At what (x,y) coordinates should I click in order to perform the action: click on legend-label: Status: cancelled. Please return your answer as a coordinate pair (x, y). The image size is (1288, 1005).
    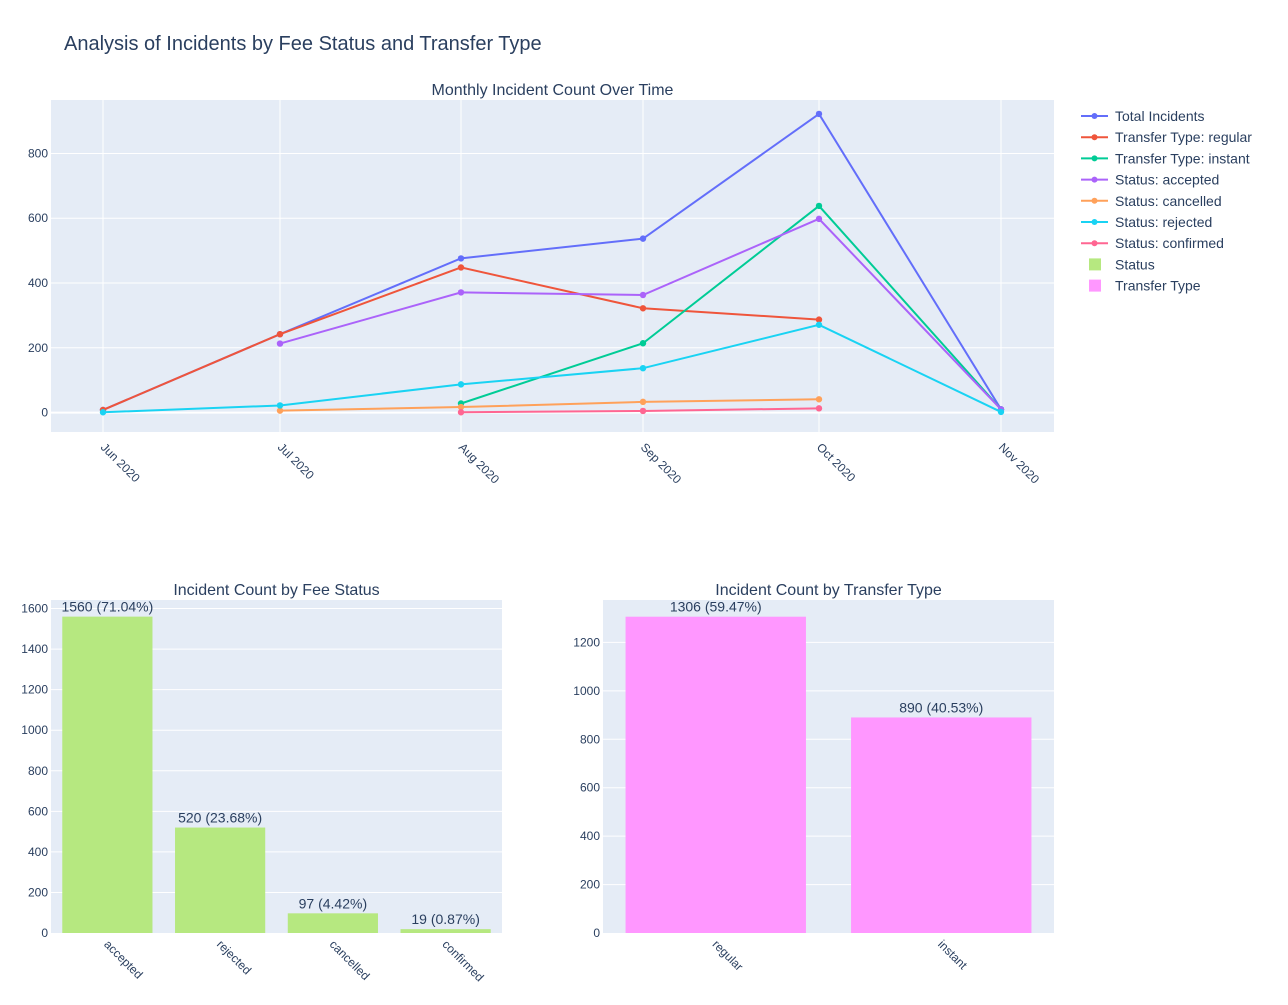
    Looking at the image, I should click on (1168, 201).